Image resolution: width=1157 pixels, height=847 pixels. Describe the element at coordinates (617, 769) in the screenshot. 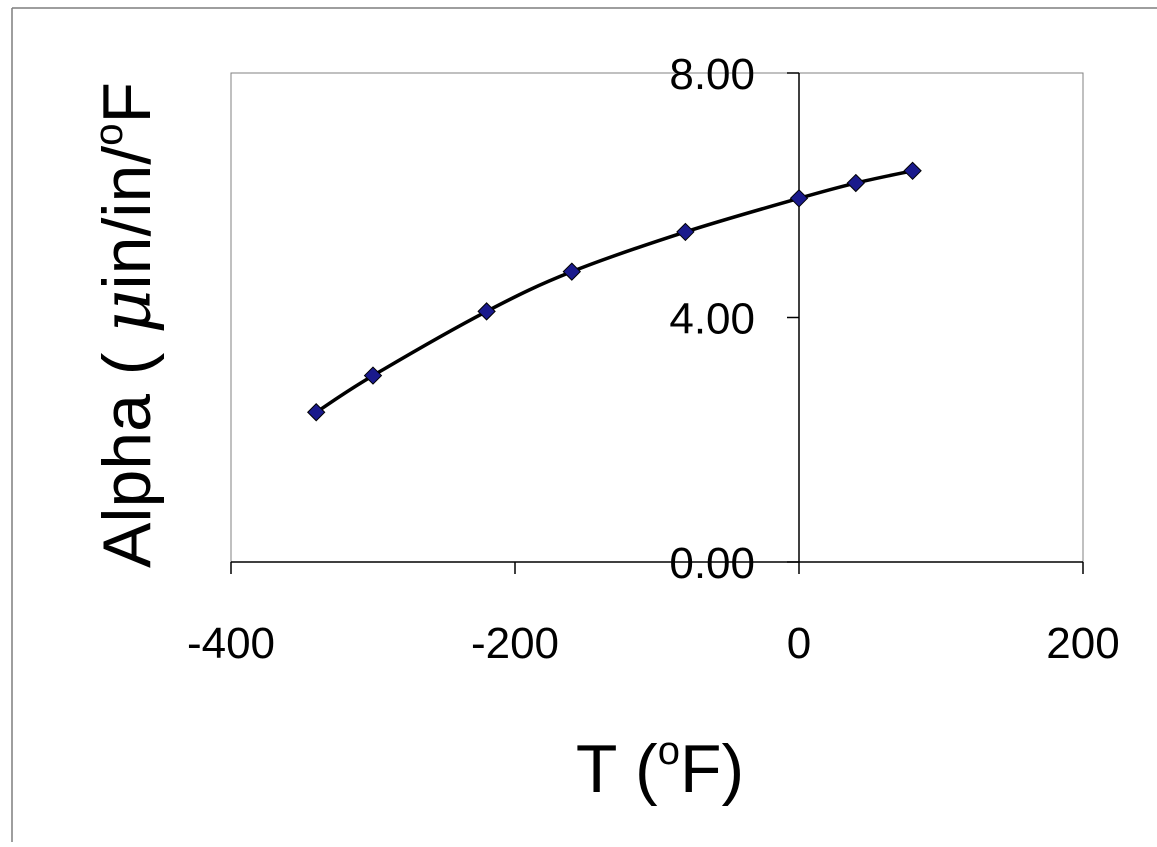

I see `x-axis-title-prefix: T (` at that location.